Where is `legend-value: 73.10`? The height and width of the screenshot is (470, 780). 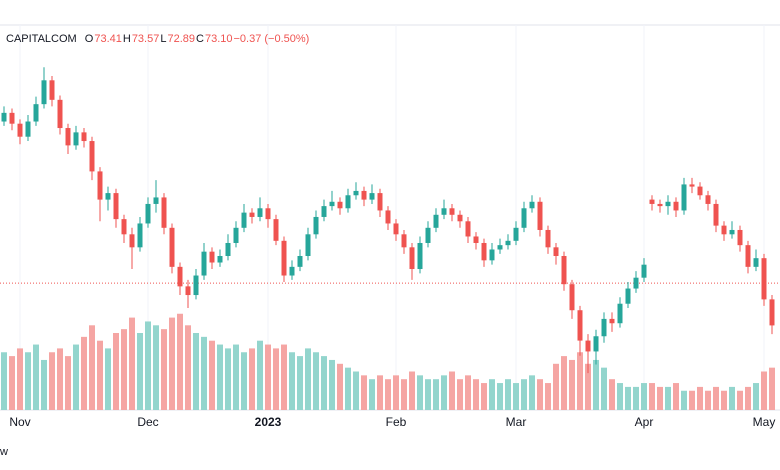 legend-value: 73.10 is located at coordinates (218, 39).